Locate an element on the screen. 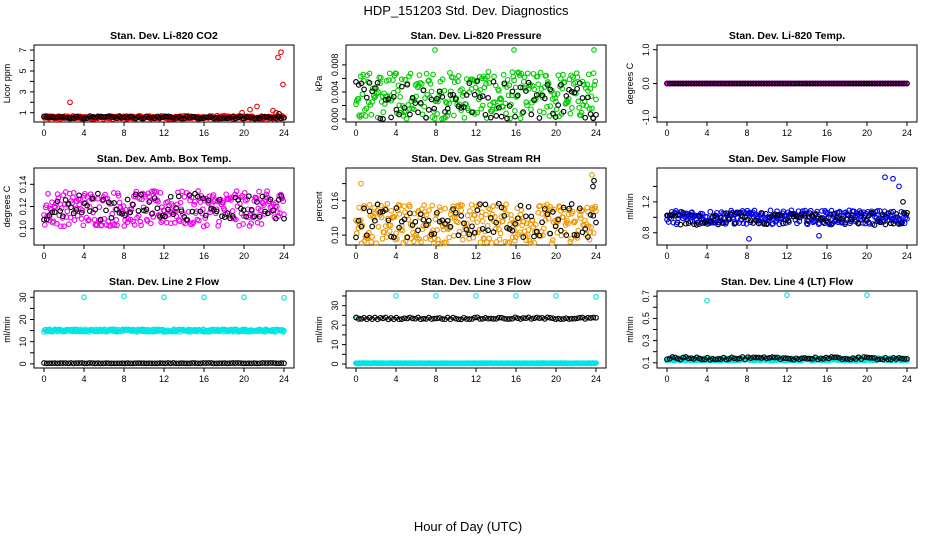 The width and height of the screenshot is (936, 540). y-tick-label: 20 is located at coordinates (335, 325).